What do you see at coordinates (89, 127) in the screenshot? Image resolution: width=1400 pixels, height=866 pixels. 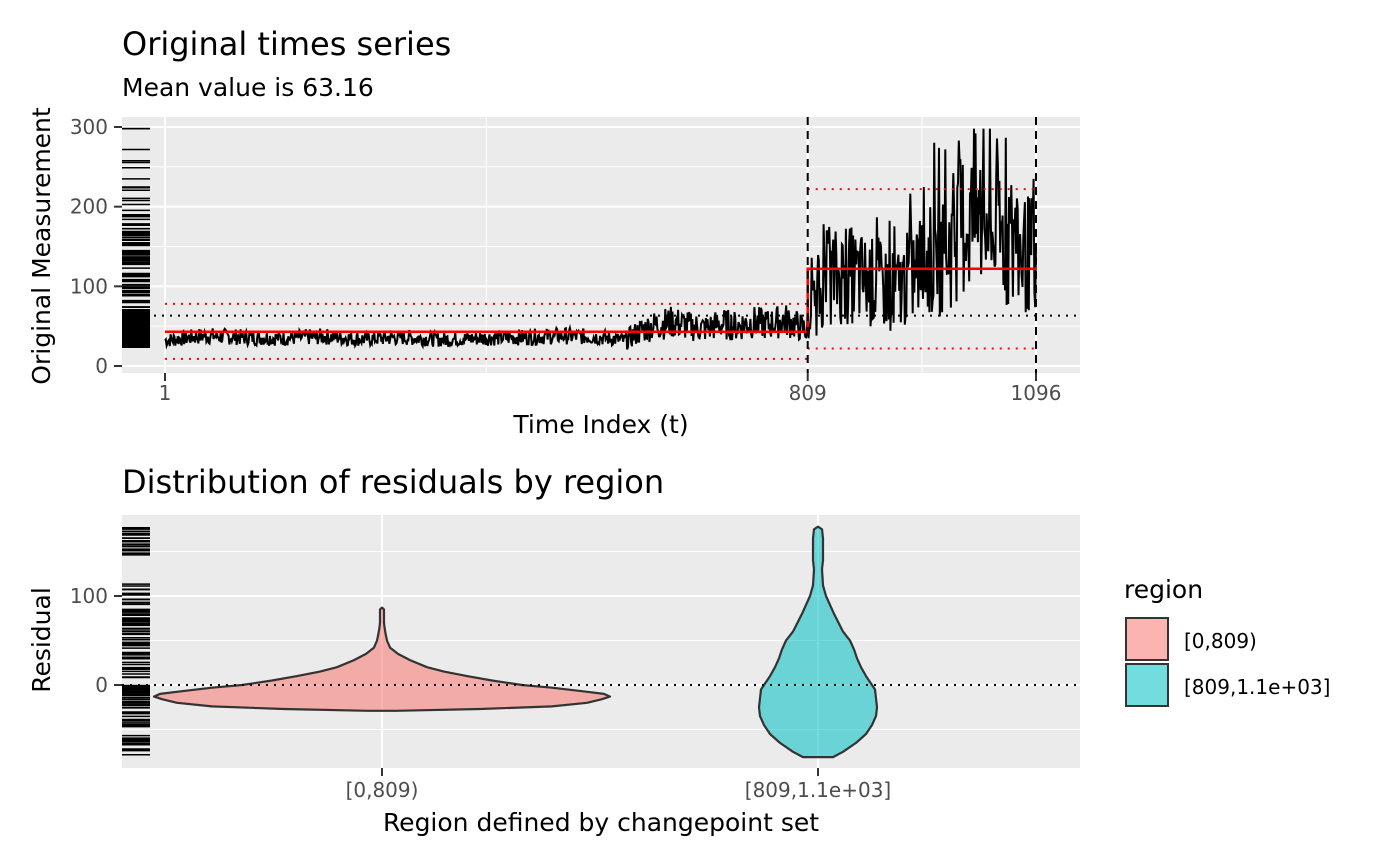 I see `y-tick-label: 300` at bounding box center [89, 127].